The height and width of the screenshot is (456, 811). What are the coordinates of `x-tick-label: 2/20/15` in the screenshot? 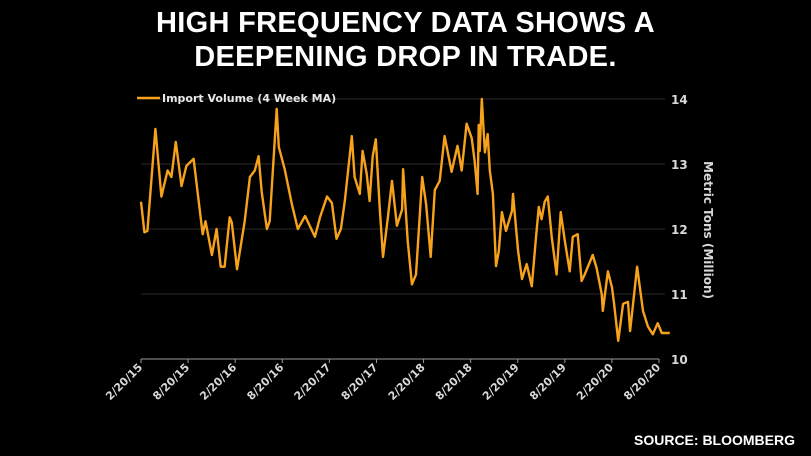 It's located at (124, 382).